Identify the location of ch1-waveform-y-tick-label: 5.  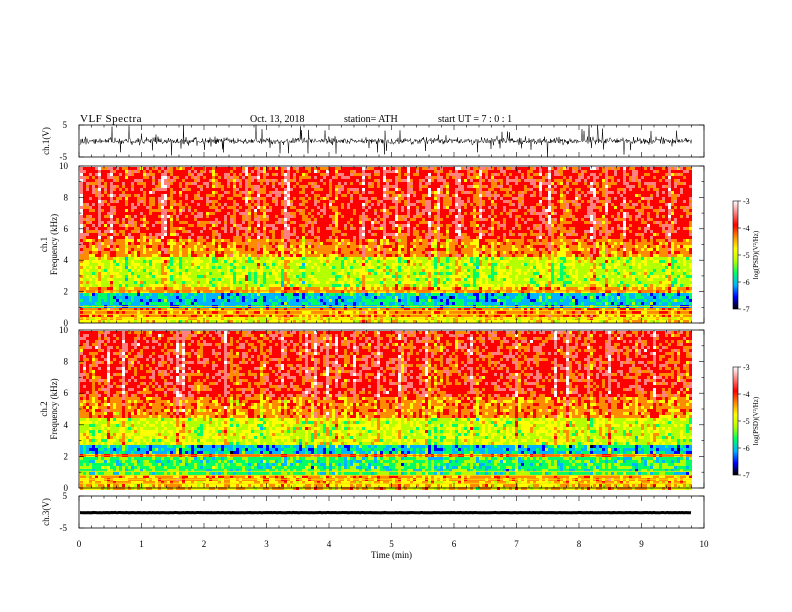
(65, 125).